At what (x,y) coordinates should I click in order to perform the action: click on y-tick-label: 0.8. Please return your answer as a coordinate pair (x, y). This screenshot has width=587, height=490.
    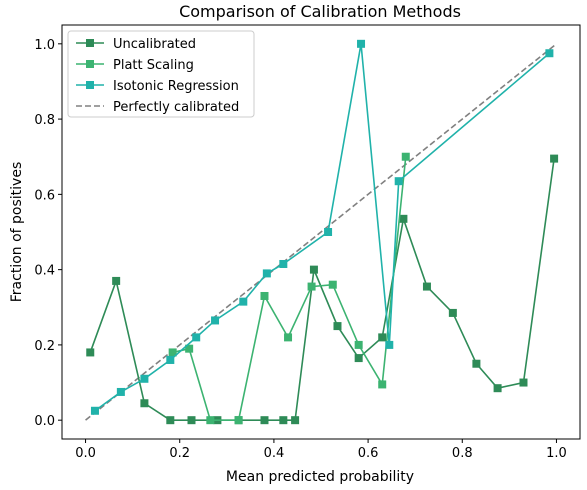
    Looking at the image, I should click on (44, 120).